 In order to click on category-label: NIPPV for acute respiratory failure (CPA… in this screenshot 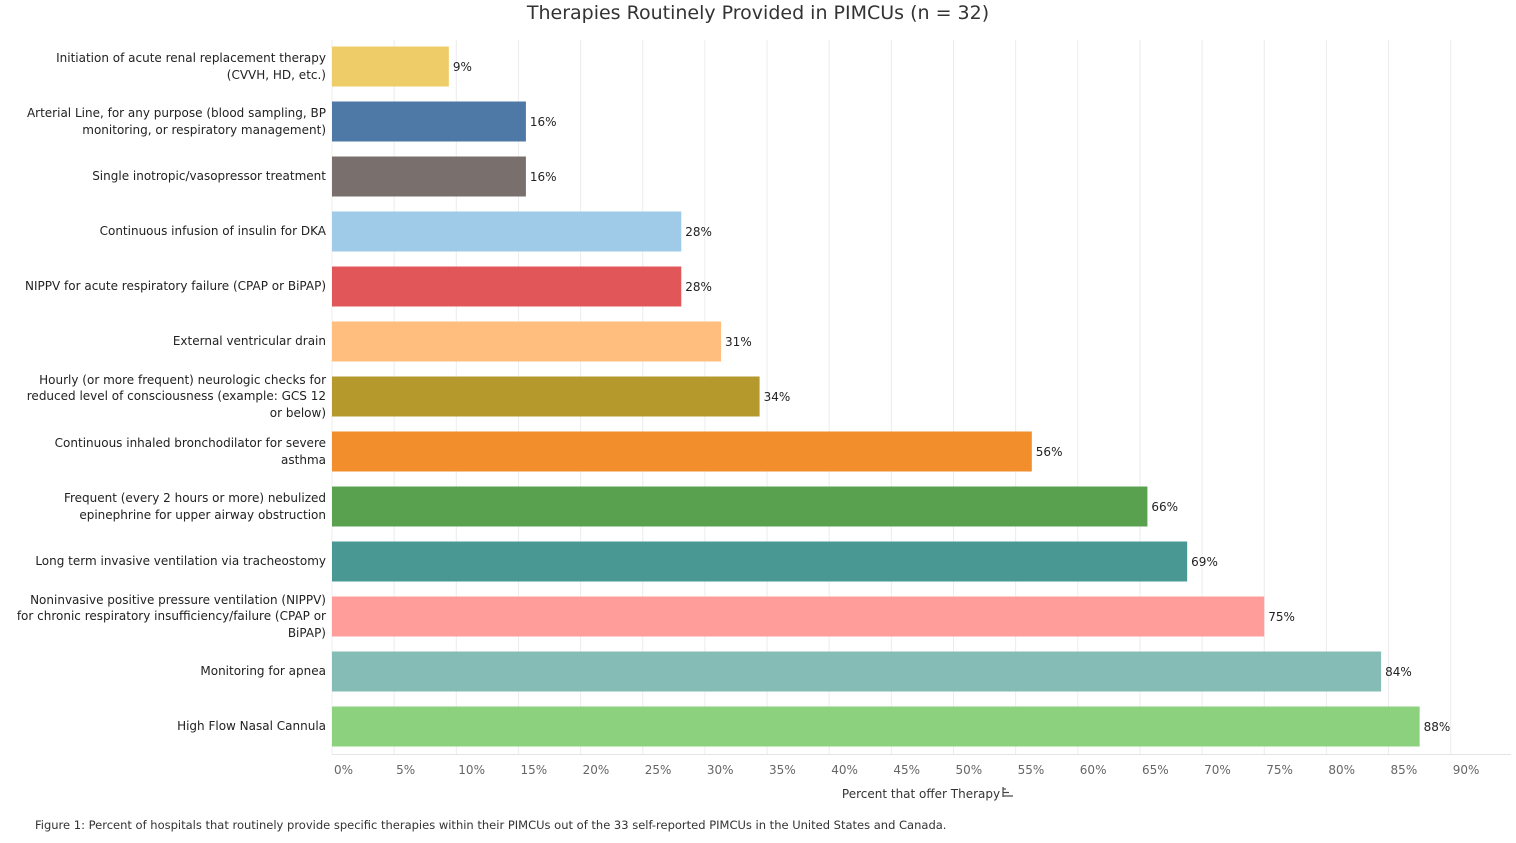, I will do `click(175, 286)`.